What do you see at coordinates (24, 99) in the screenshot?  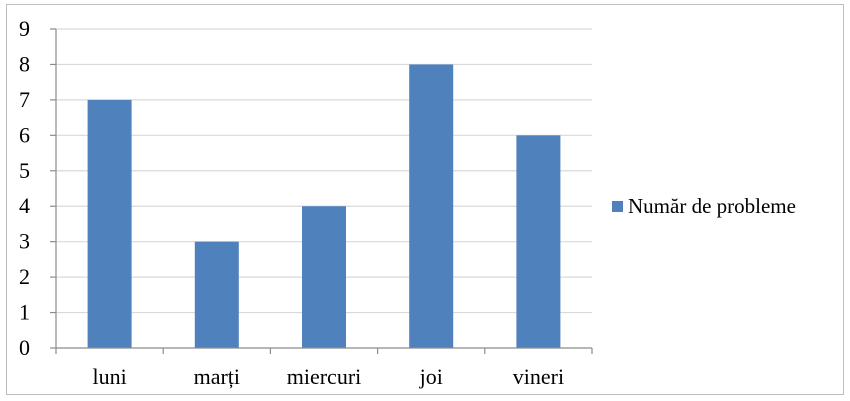 I see `y-tick-label-7: 7` at bounding box center [24, 99].